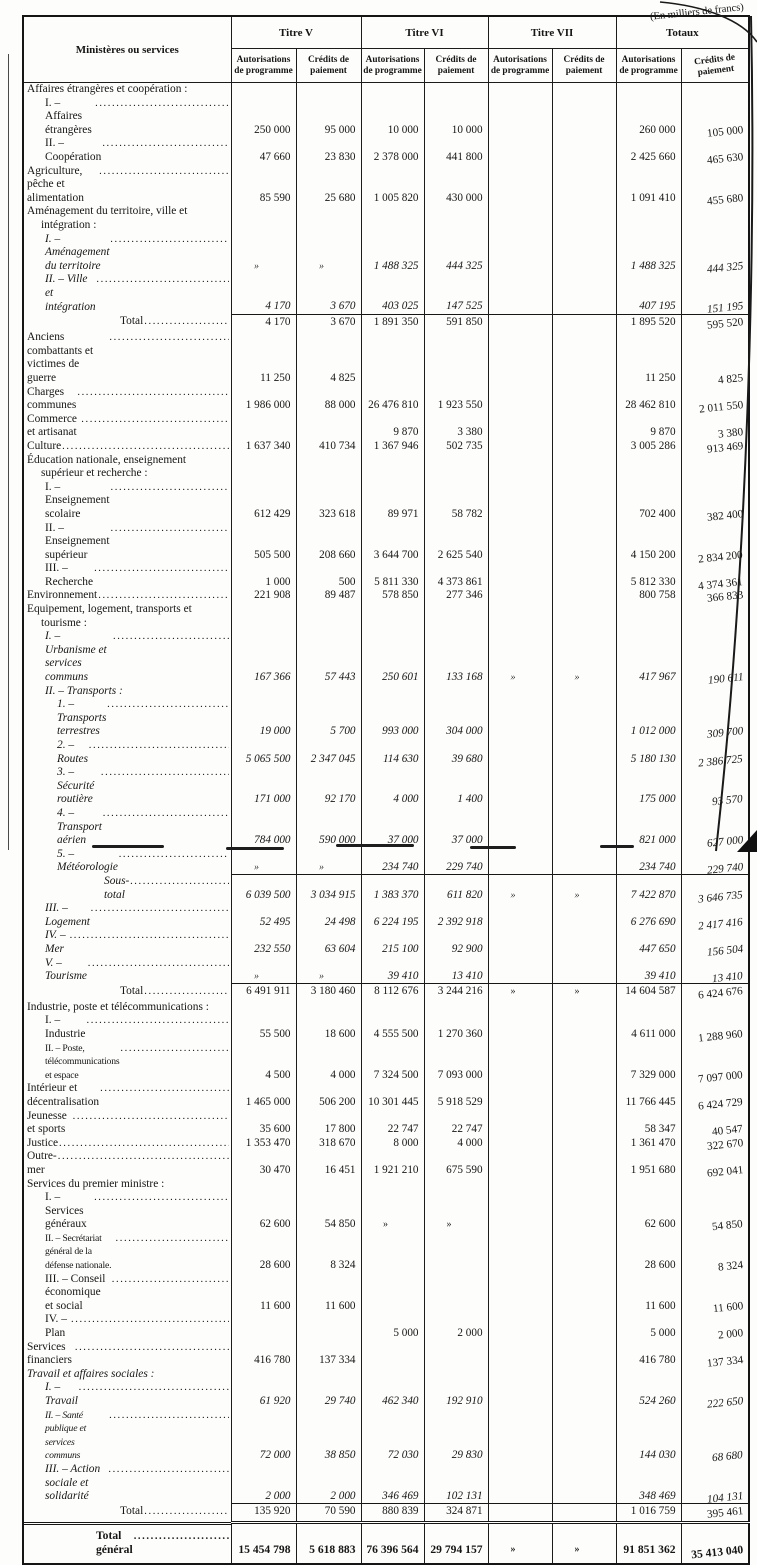 The height and width of the screenshot is (1565, 757). I want to click on row-label-text: Total, so click(132, 1510).